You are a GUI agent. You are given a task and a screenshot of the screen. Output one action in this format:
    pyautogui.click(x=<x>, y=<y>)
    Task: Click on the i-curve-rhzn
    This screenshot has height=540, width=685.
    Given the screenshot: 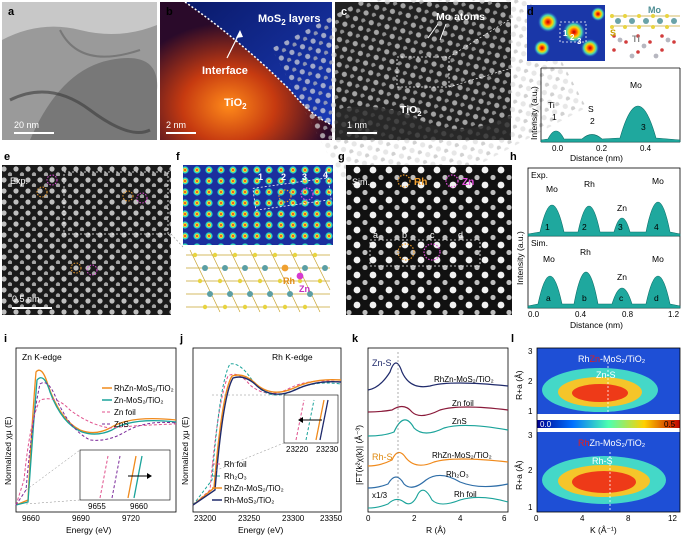 What is the action you would take?
    pyautogui.click(x=96, y=437)
    